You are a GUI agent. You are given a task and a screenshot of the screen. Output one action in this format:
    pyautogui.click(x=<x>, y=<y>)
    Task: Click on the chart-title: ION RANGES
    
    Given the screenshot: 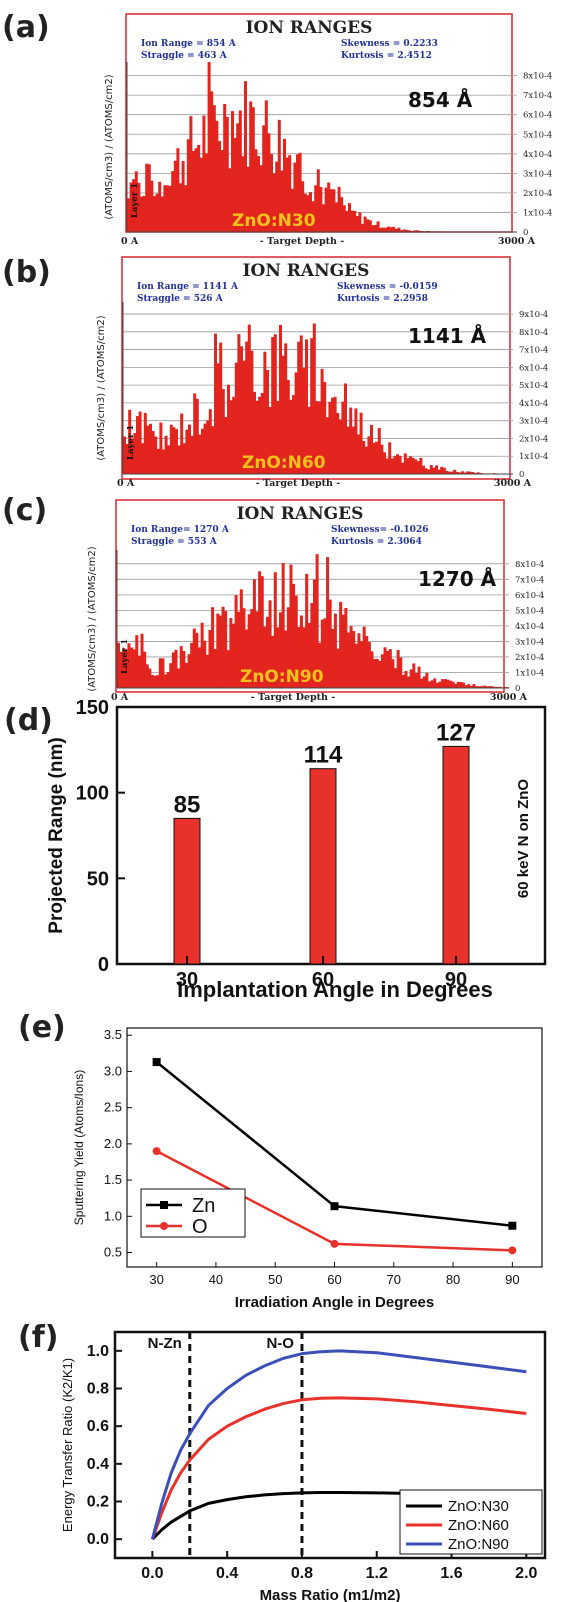 What is the action you would take?
    pyautogui.click(x=300, y=514)
    